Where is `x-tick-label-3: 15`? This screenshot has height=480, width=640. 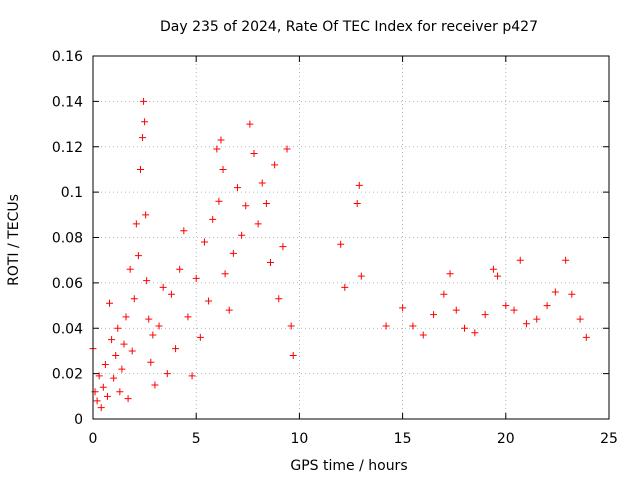
x-tick-label-3: 15 is located at coordinates (403, 439).